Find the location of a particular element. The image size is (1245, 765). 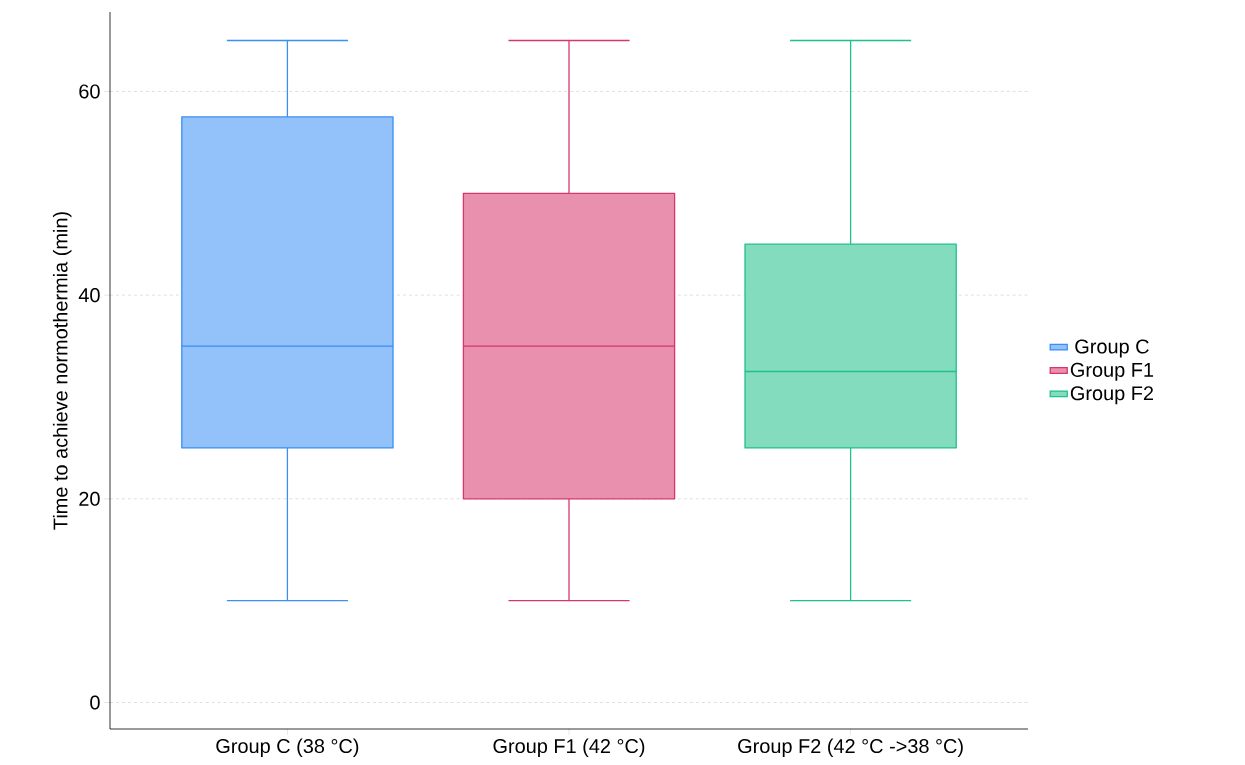

x-tick-label: Group F2 (42 °C ->38 °C) is located at coordinates (850, 748).